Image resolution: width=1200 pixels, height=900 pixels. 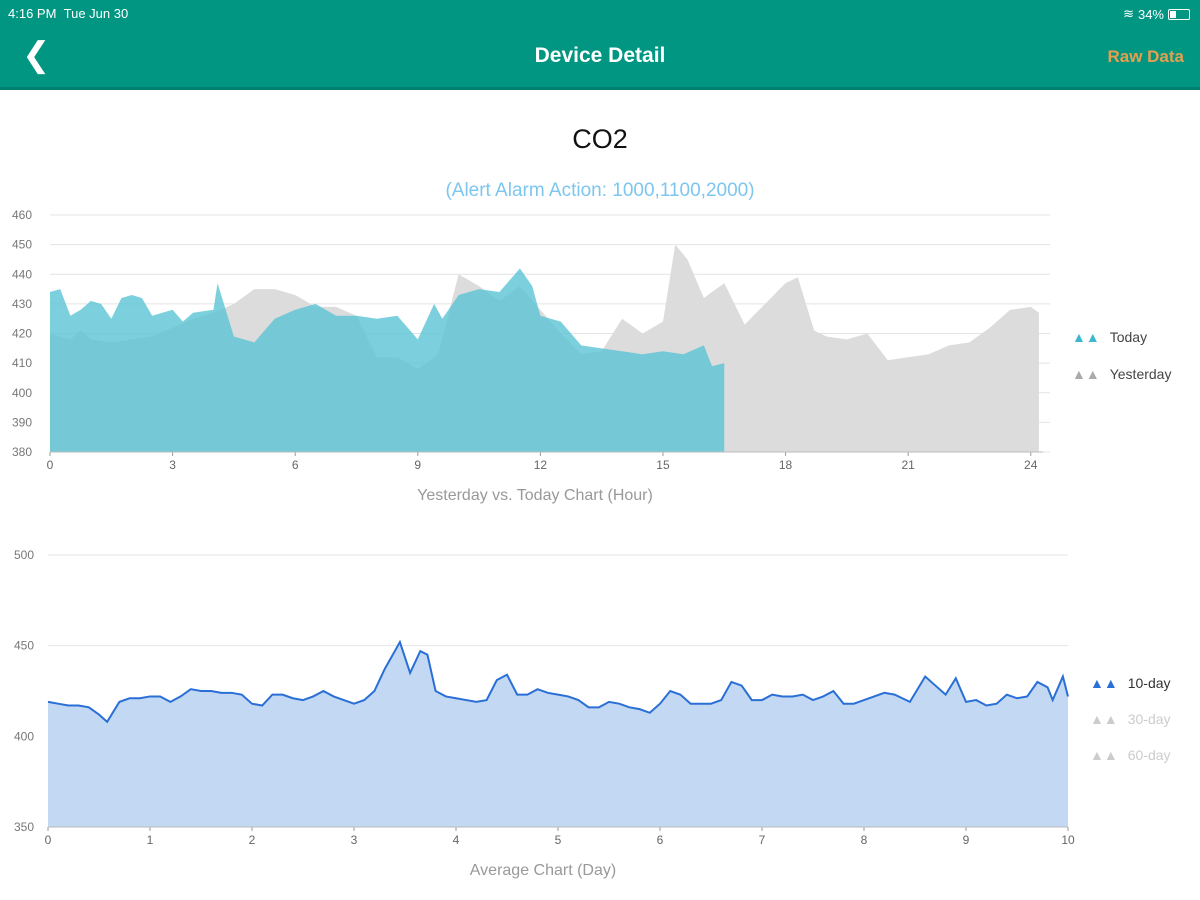 I want to click on status-date: Tue Jun 30, so click(x=96, y=13).